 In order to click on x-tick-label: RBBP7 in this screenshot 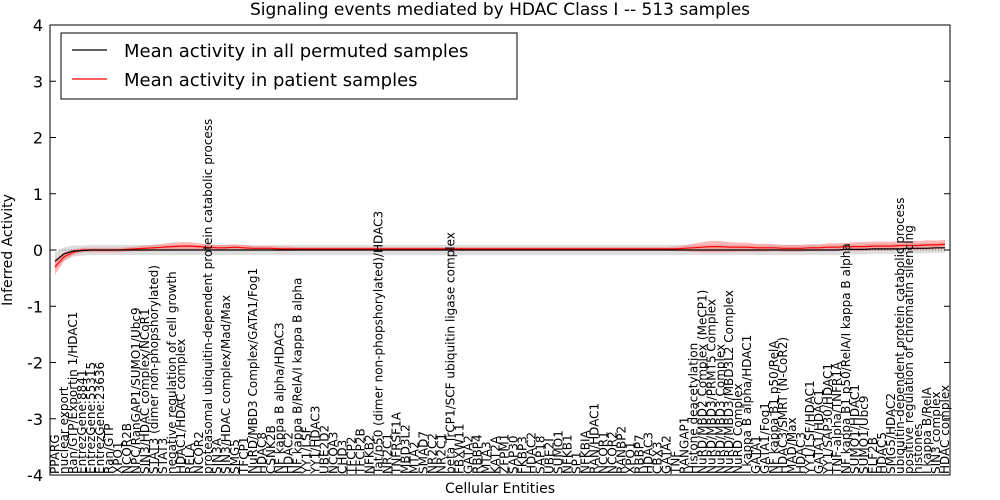, I will do `click(639, 454)`.